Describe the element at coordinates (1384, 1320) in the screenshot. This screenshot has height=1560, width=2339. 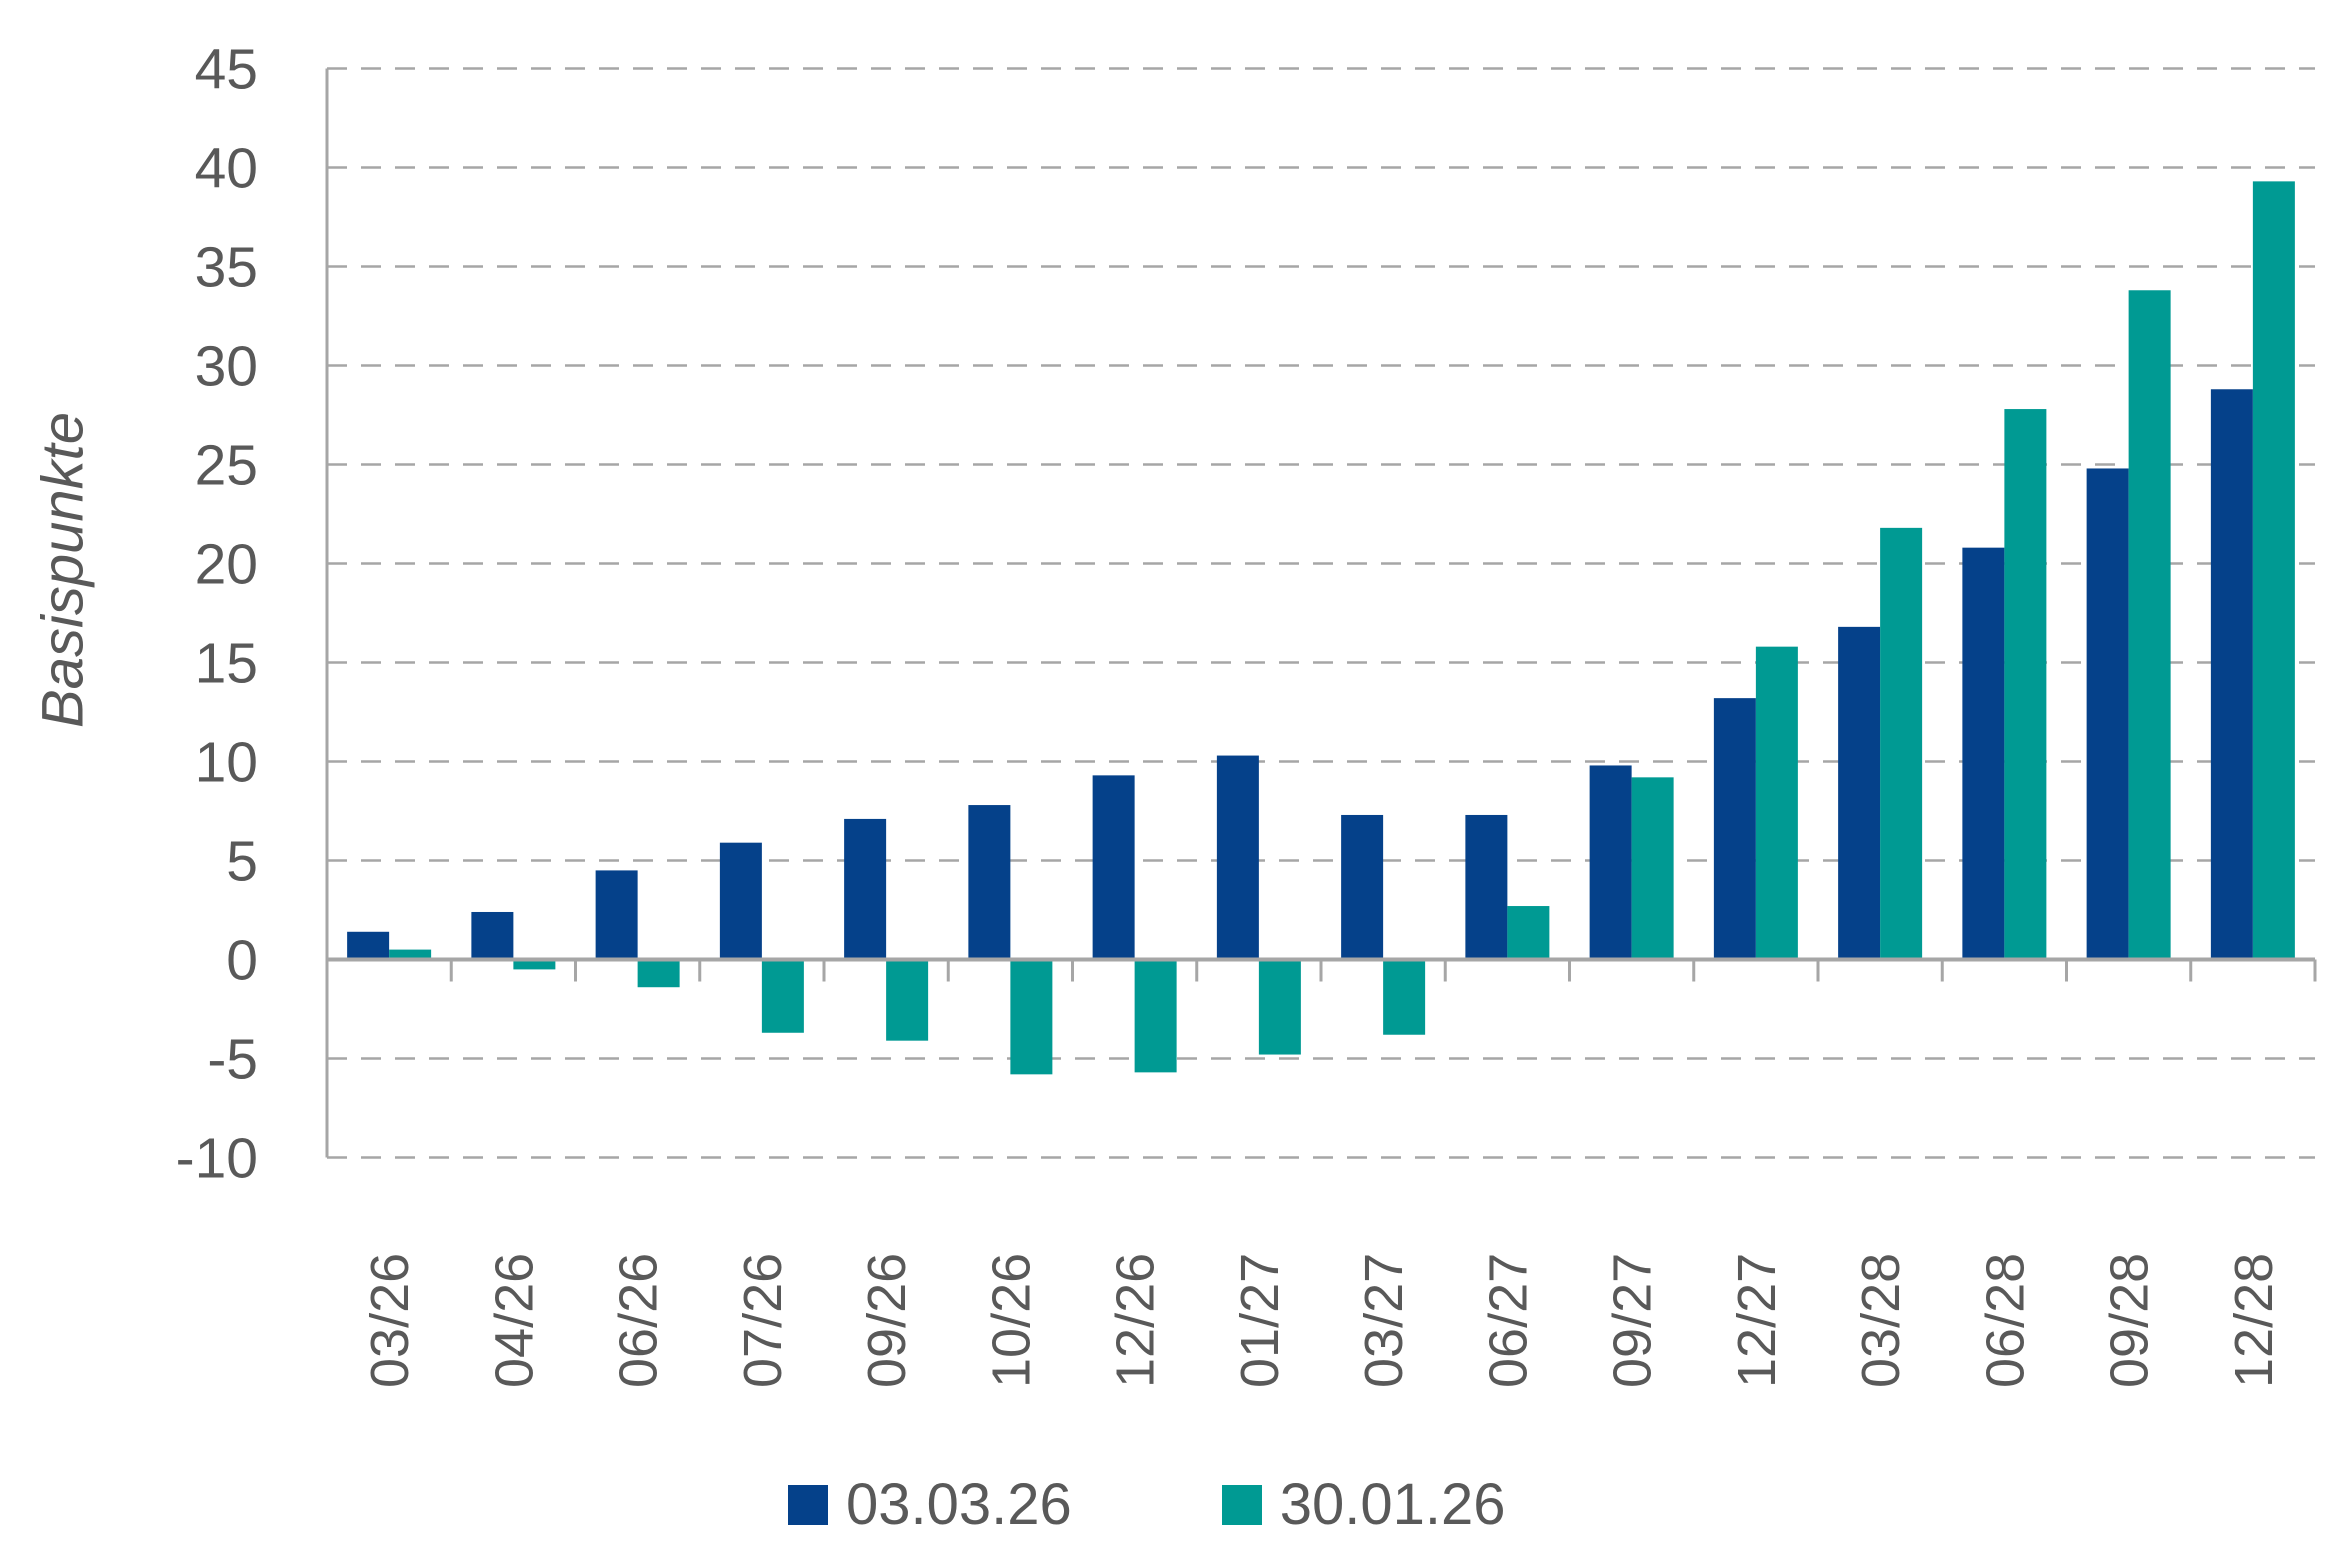
I see `x-tick-label-03/27: 03/27` at that location.